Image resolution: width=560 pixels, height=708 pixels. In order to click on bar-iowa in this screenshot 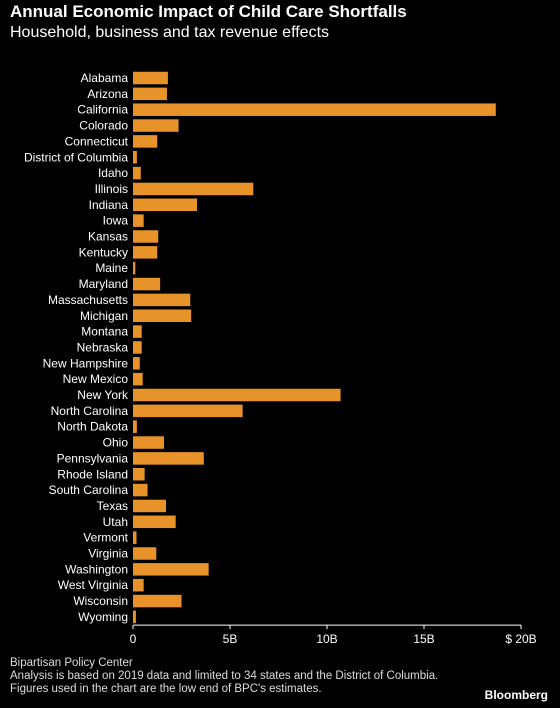, I will do `click(138, 220)`.